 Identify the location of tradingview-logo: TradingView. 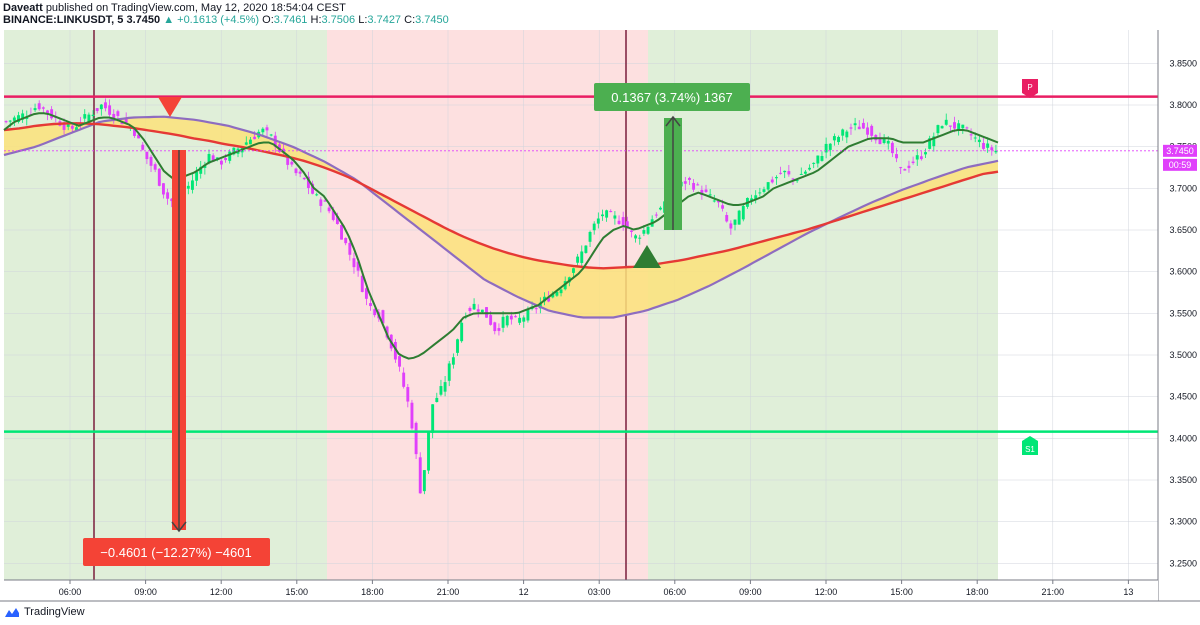
(44, 612).